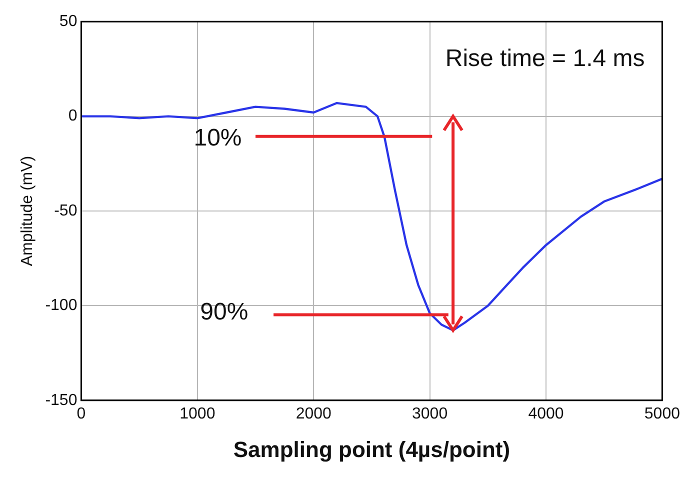 This screenshot has width=692, height=480. I want to click on x-tick-label: 5000, so click(662, 413).